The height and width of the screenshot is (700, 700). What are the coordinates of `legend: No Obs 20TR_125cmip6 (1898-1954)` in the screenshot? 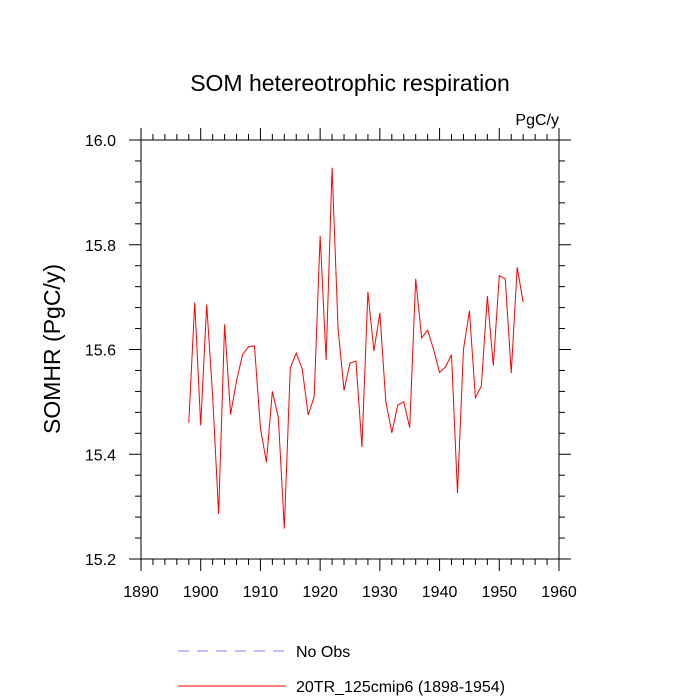 It's located at (341, 670).